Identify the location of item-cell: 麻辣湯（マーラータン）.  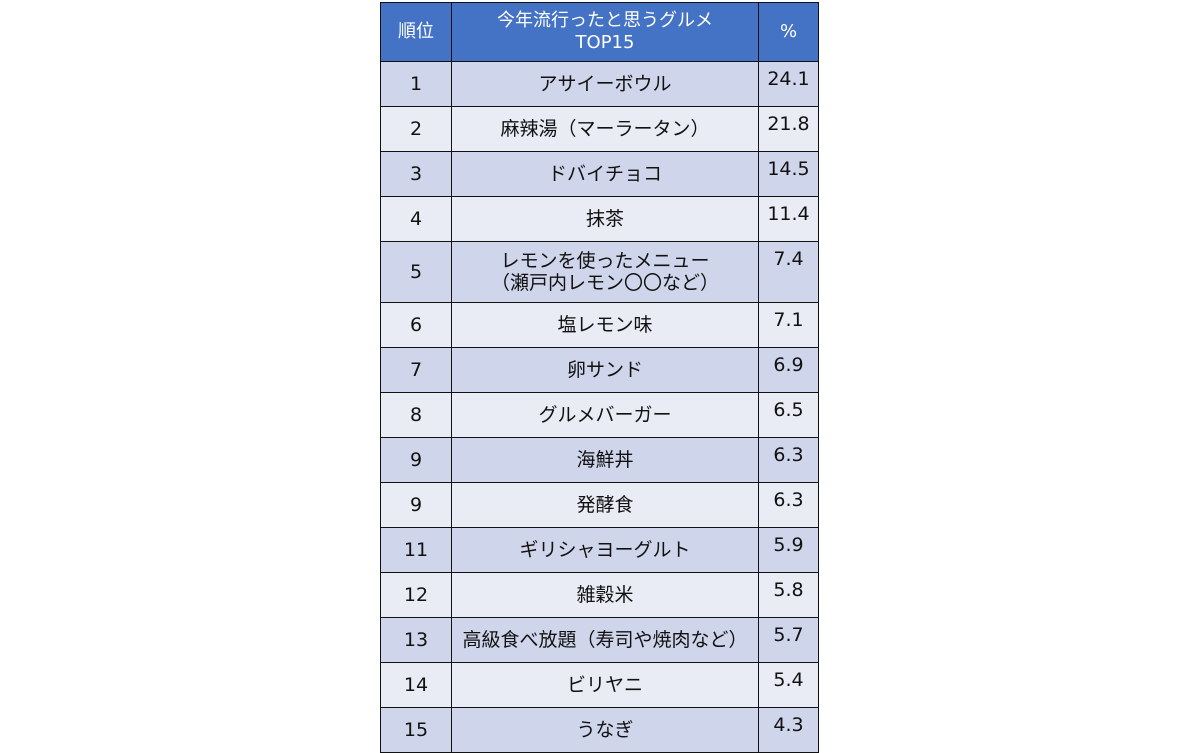
(605, 129).